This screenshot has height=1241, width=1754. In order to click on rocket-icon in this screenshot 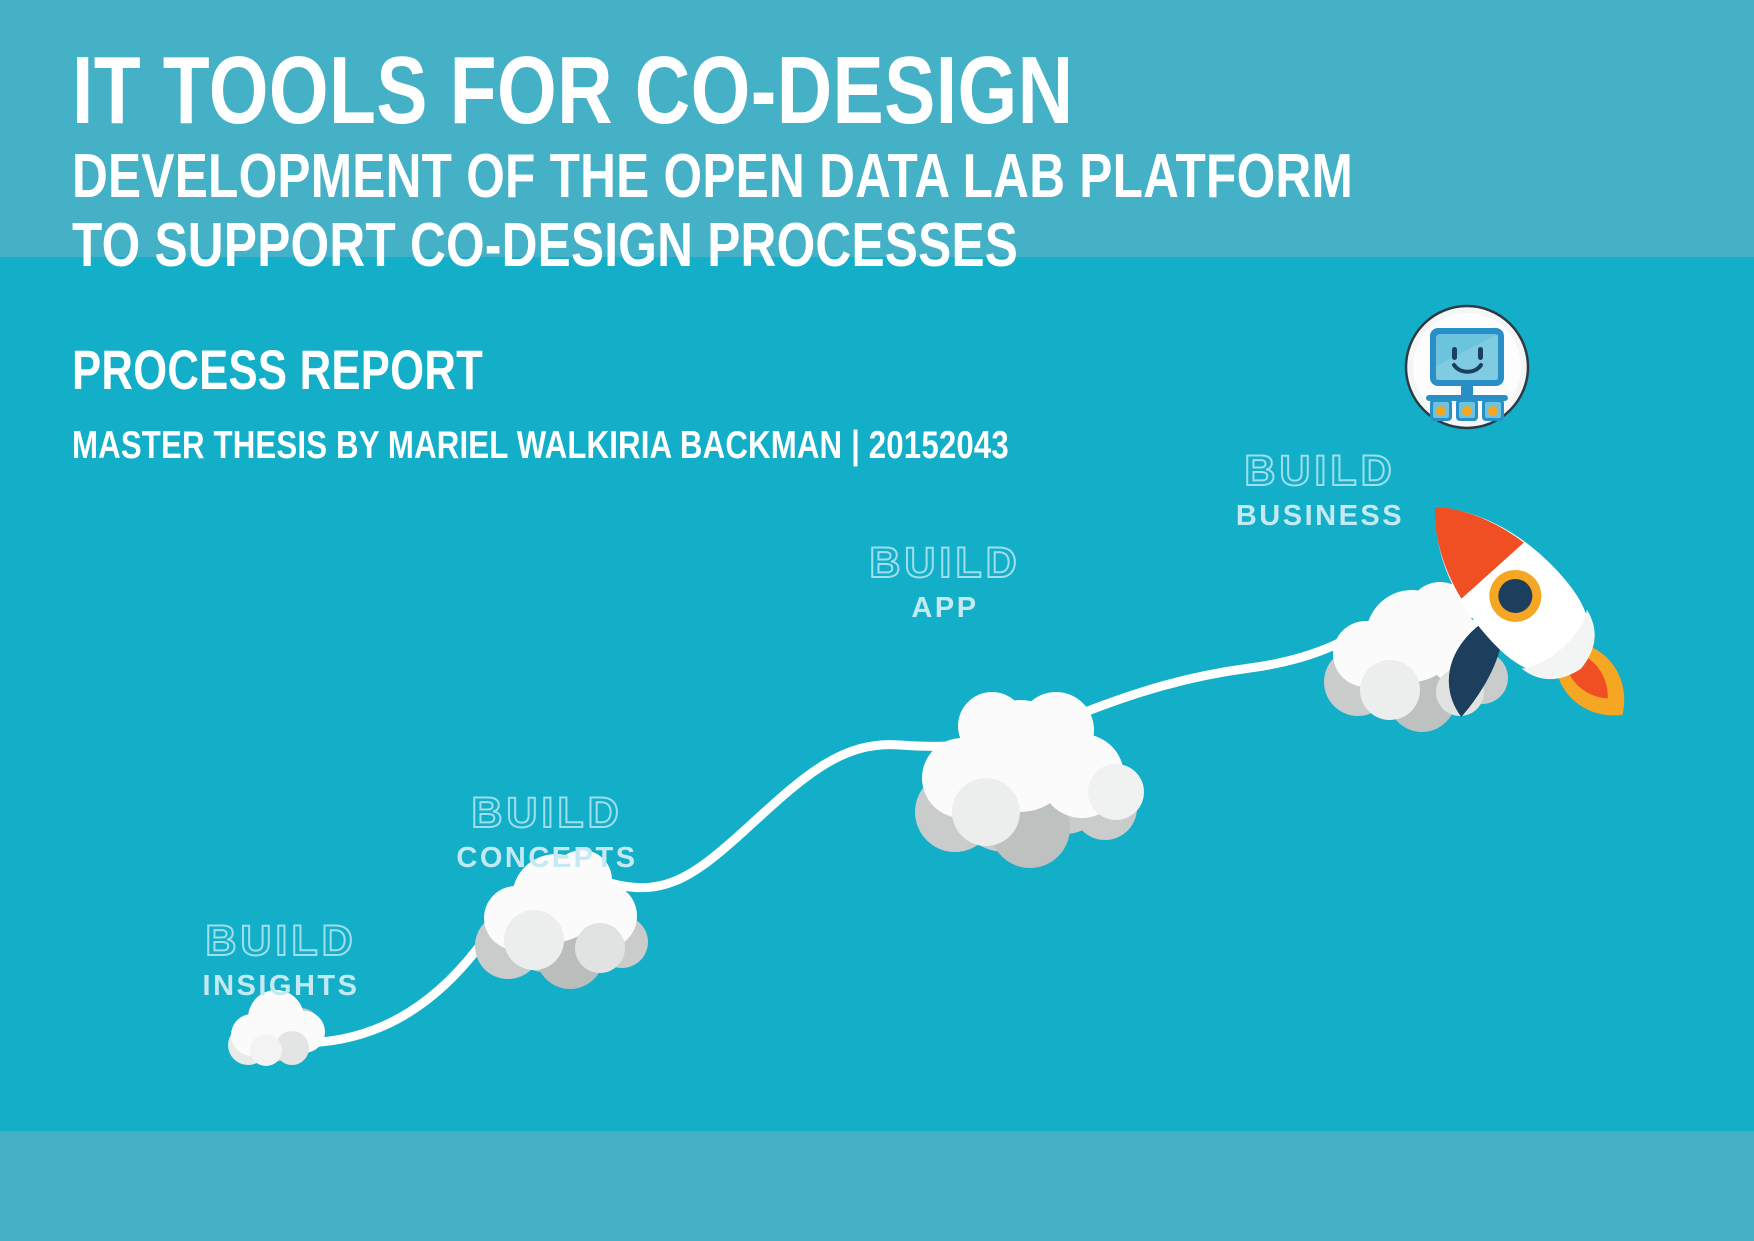, I will do `click(1529, 611)`.